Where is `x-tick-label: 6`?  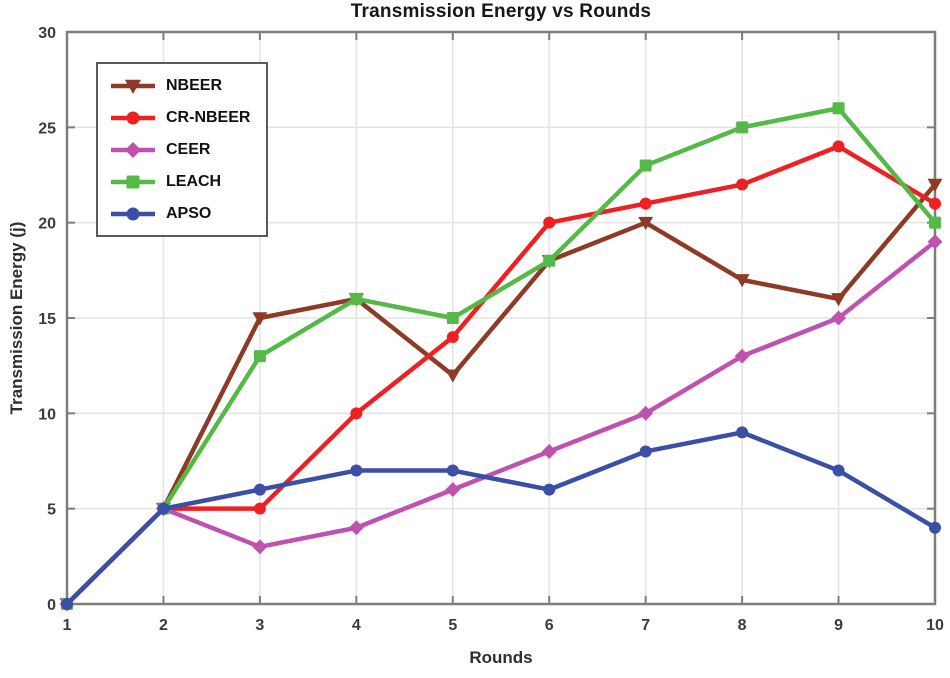 x-tick-label: 6 is located at coordinates (549, 625).